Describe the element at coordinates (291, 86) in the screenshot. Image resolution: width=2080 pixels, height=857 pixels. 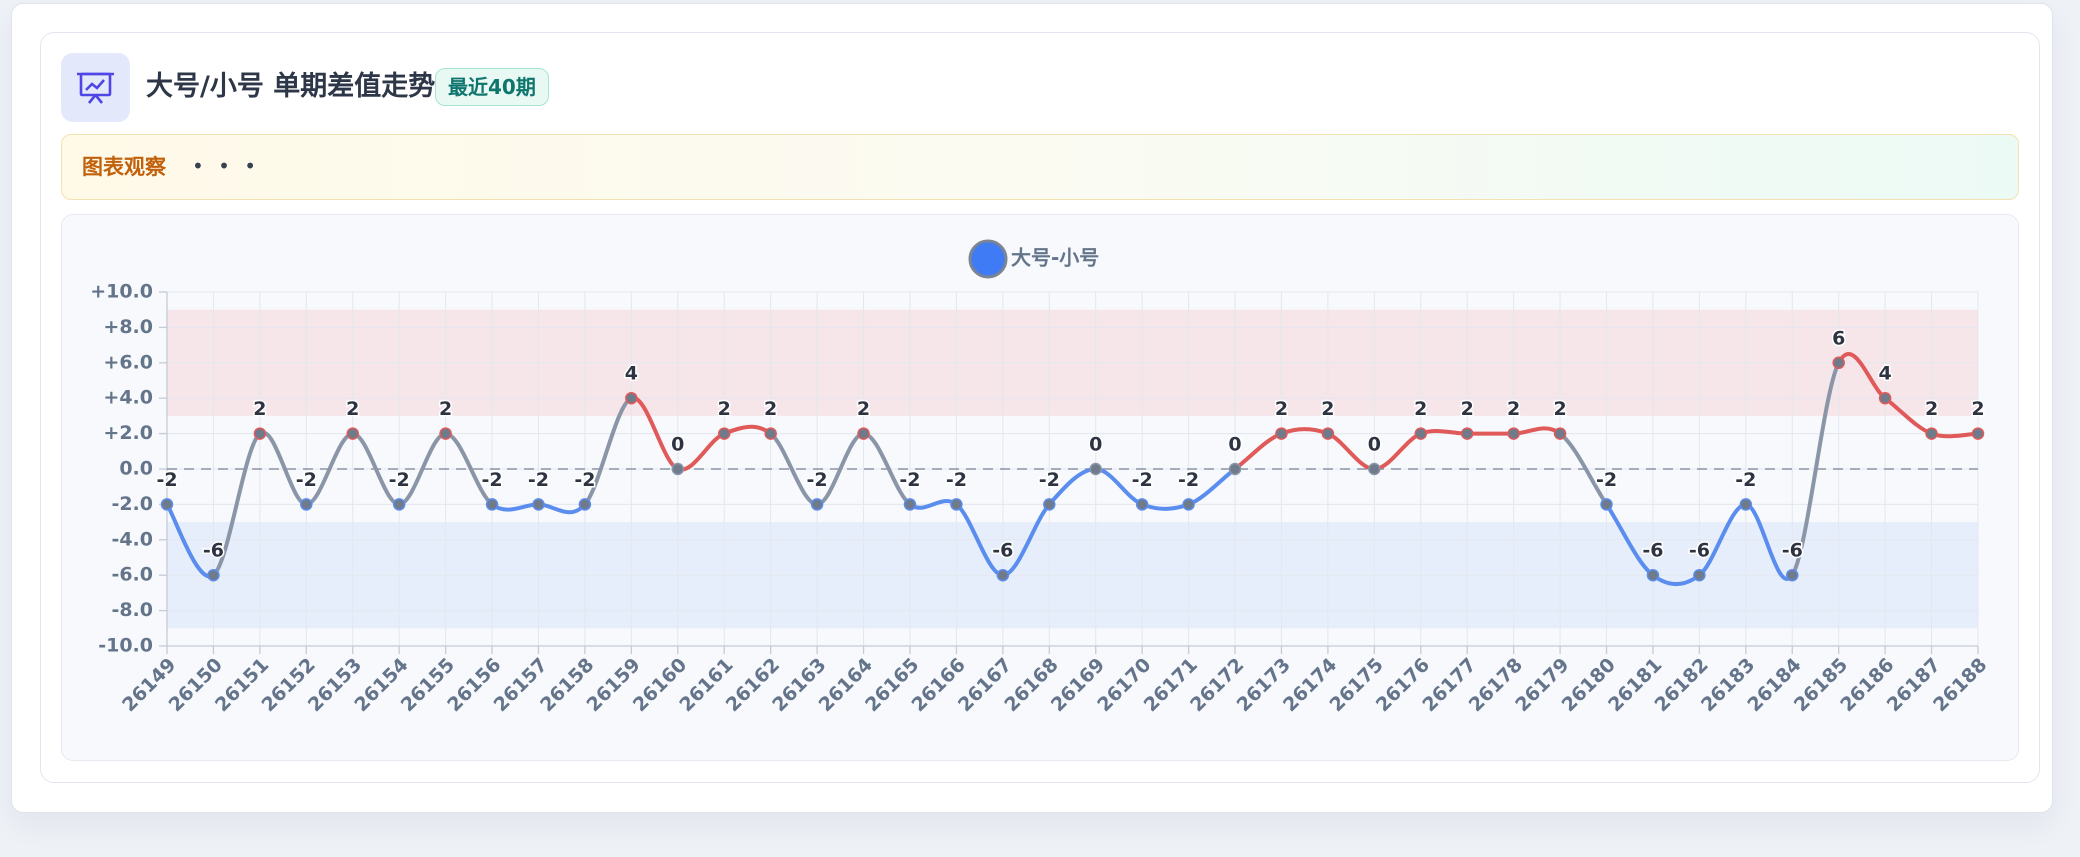
I see `chart-title: 大号/小号 单期差值走势` at that location.